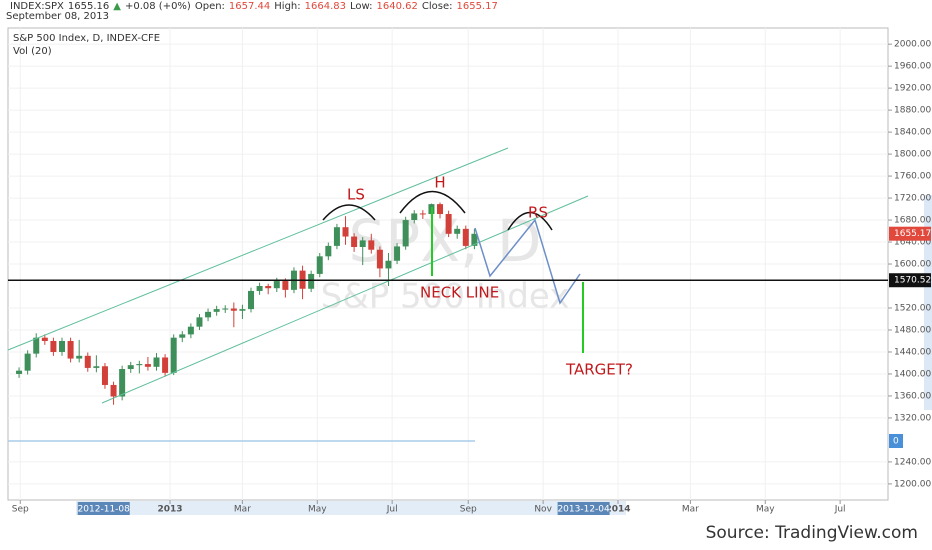  Describe the element at coordinates (477, 6) in the screenshot. I see `header-field: 1655.17` at that location.